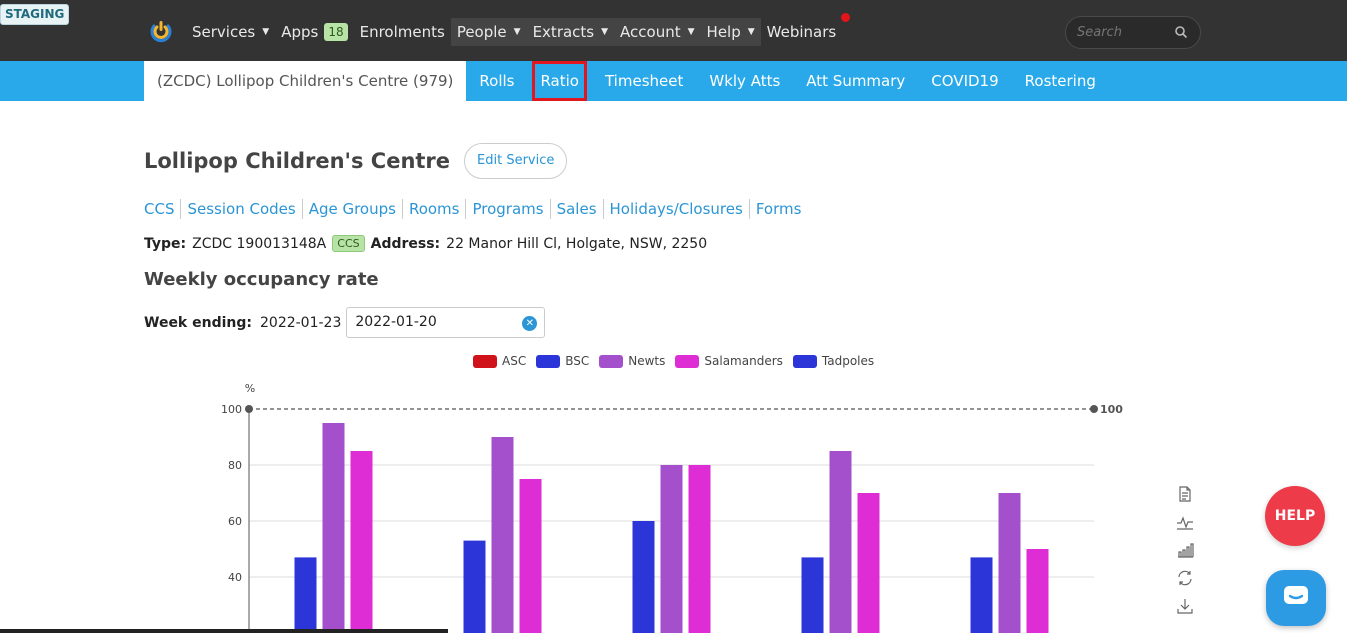  What do you see at coordinates (563, 32) in the screenshot?
I see `nav-item-label: Extracts` at bounding box center [563, 32].